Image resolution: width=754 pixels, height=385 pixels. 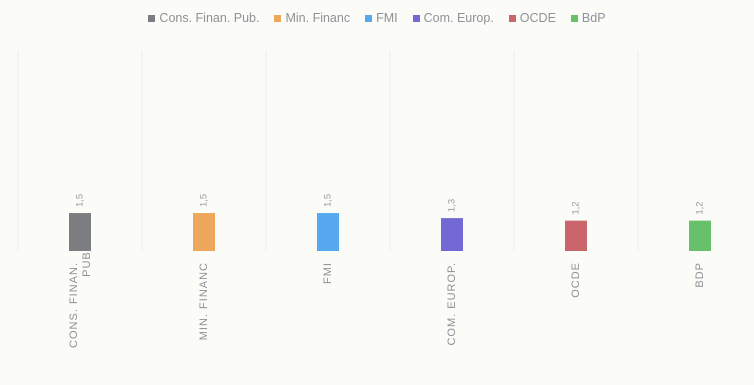 I want to click on legend-item: Com. Europ., so click(x=453, y=18).